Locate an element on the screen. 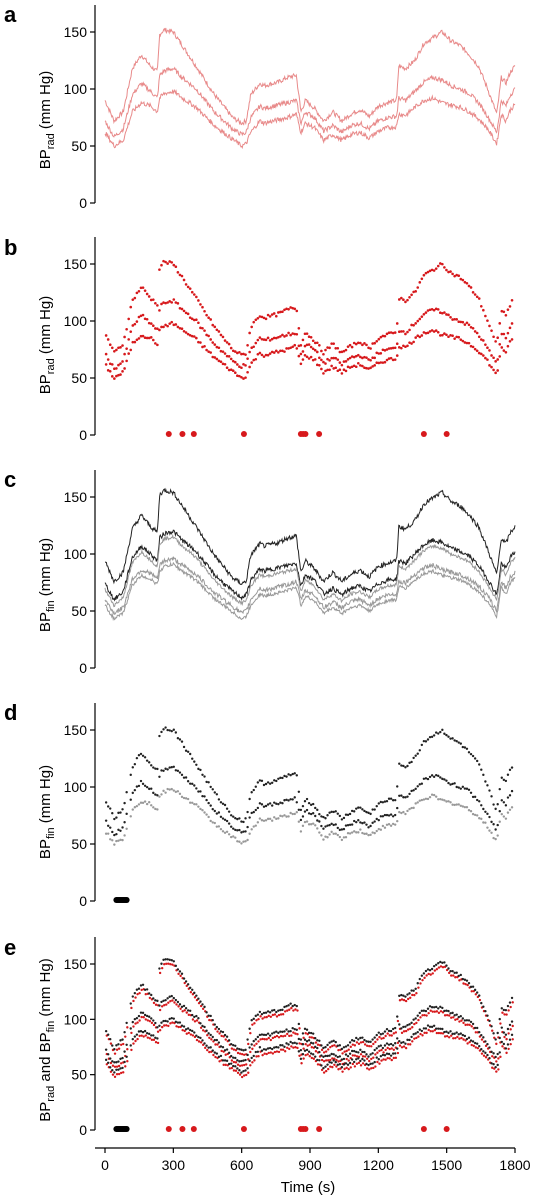 The width and height of the screenshot is (537, 1200). panel-c-plot is located at coordinates (310, 554).